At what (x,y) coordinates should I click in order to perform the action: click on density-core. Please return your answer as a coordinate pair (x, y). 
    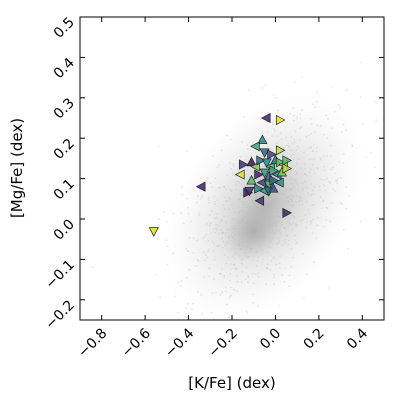
    Looking at the image, I should click on (254, 231).